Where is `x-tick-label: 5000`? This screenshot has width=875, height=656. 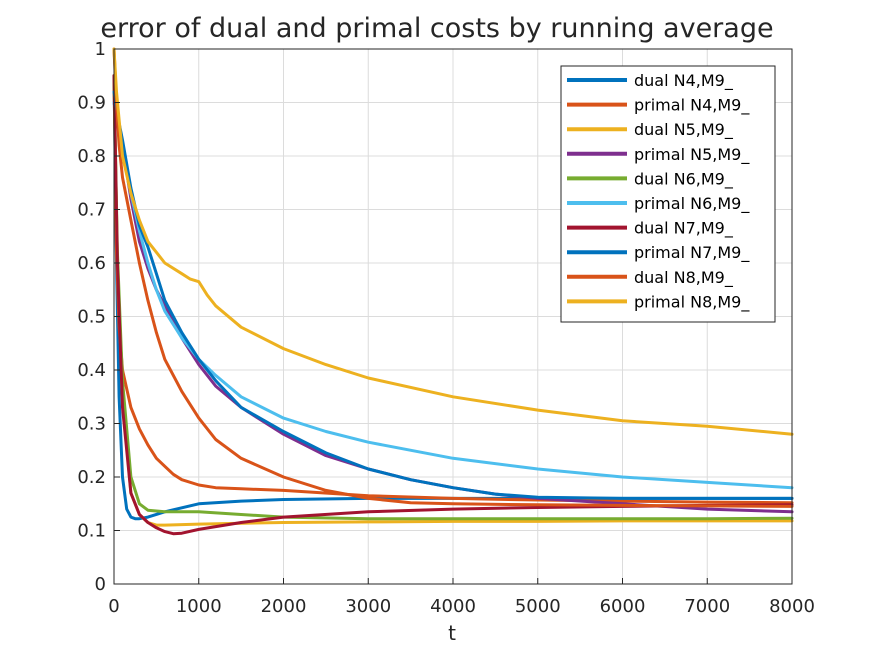
x-tick-label: 5000 is located at coordinates (538, 606).